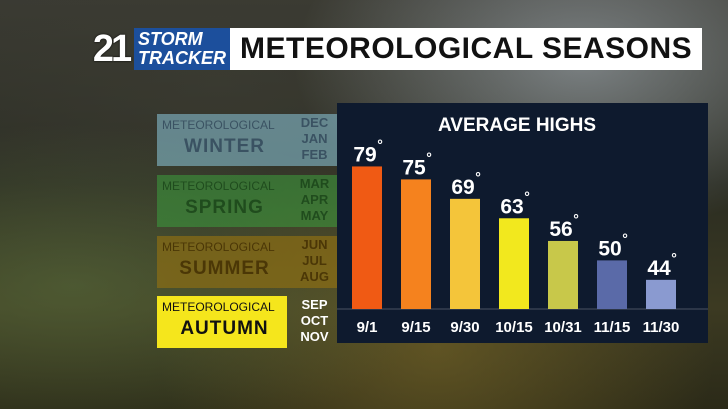  I want to click on season-spring: METEOROLOGICAL SPRING MAR APR MAY, so click(248, 201).